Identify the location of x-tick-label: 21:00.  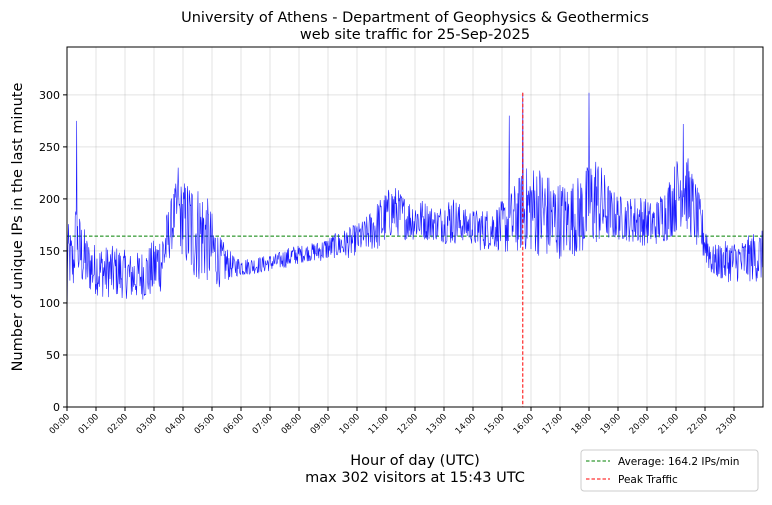
(669, 424).